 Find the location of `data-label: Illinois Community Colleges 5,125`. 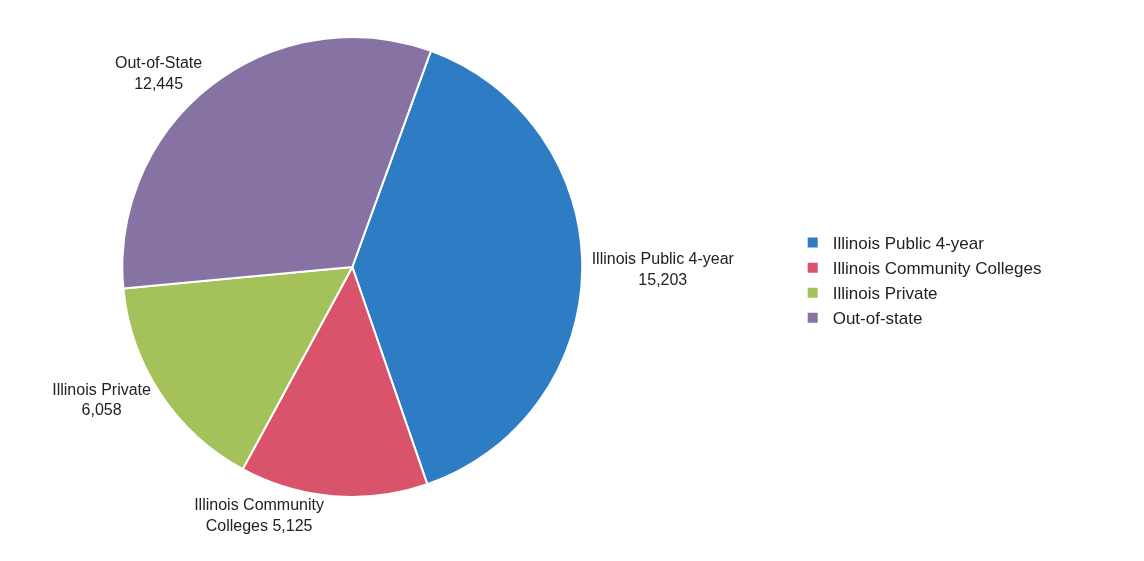

data-label: Illinois Community Colleges 5,125 is located at coordinates (259, 515).